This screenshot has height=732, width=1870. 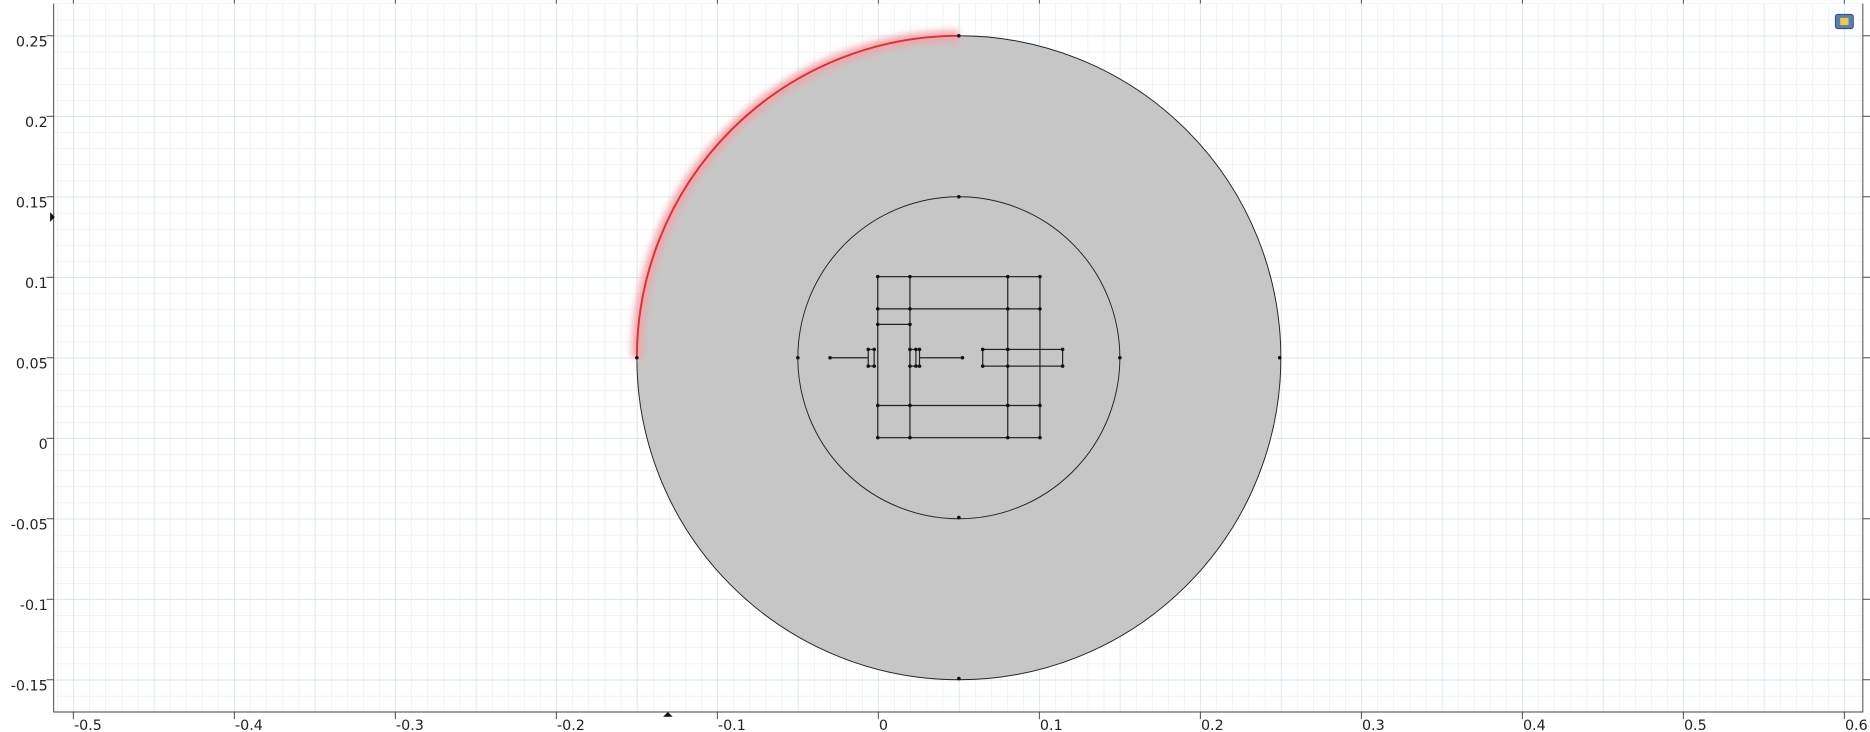 I want to click on x-tick-label: -0.4, so click(x=249, y=725).